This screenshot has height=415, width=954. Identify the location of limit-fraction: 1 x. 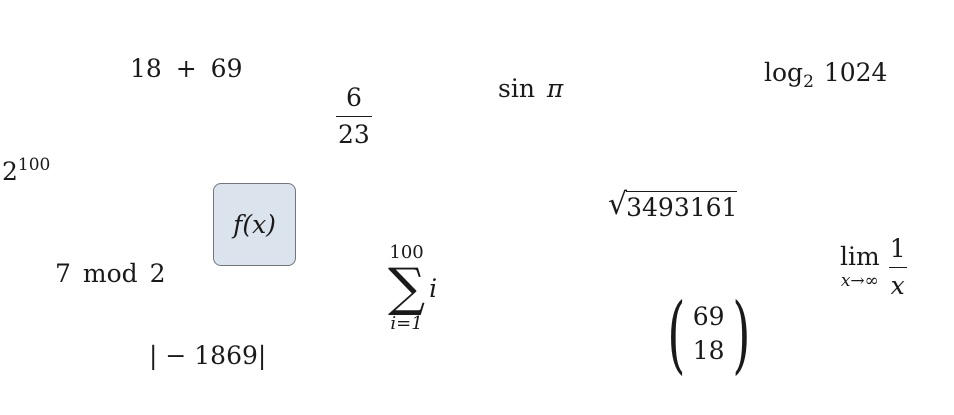
(898, 267).